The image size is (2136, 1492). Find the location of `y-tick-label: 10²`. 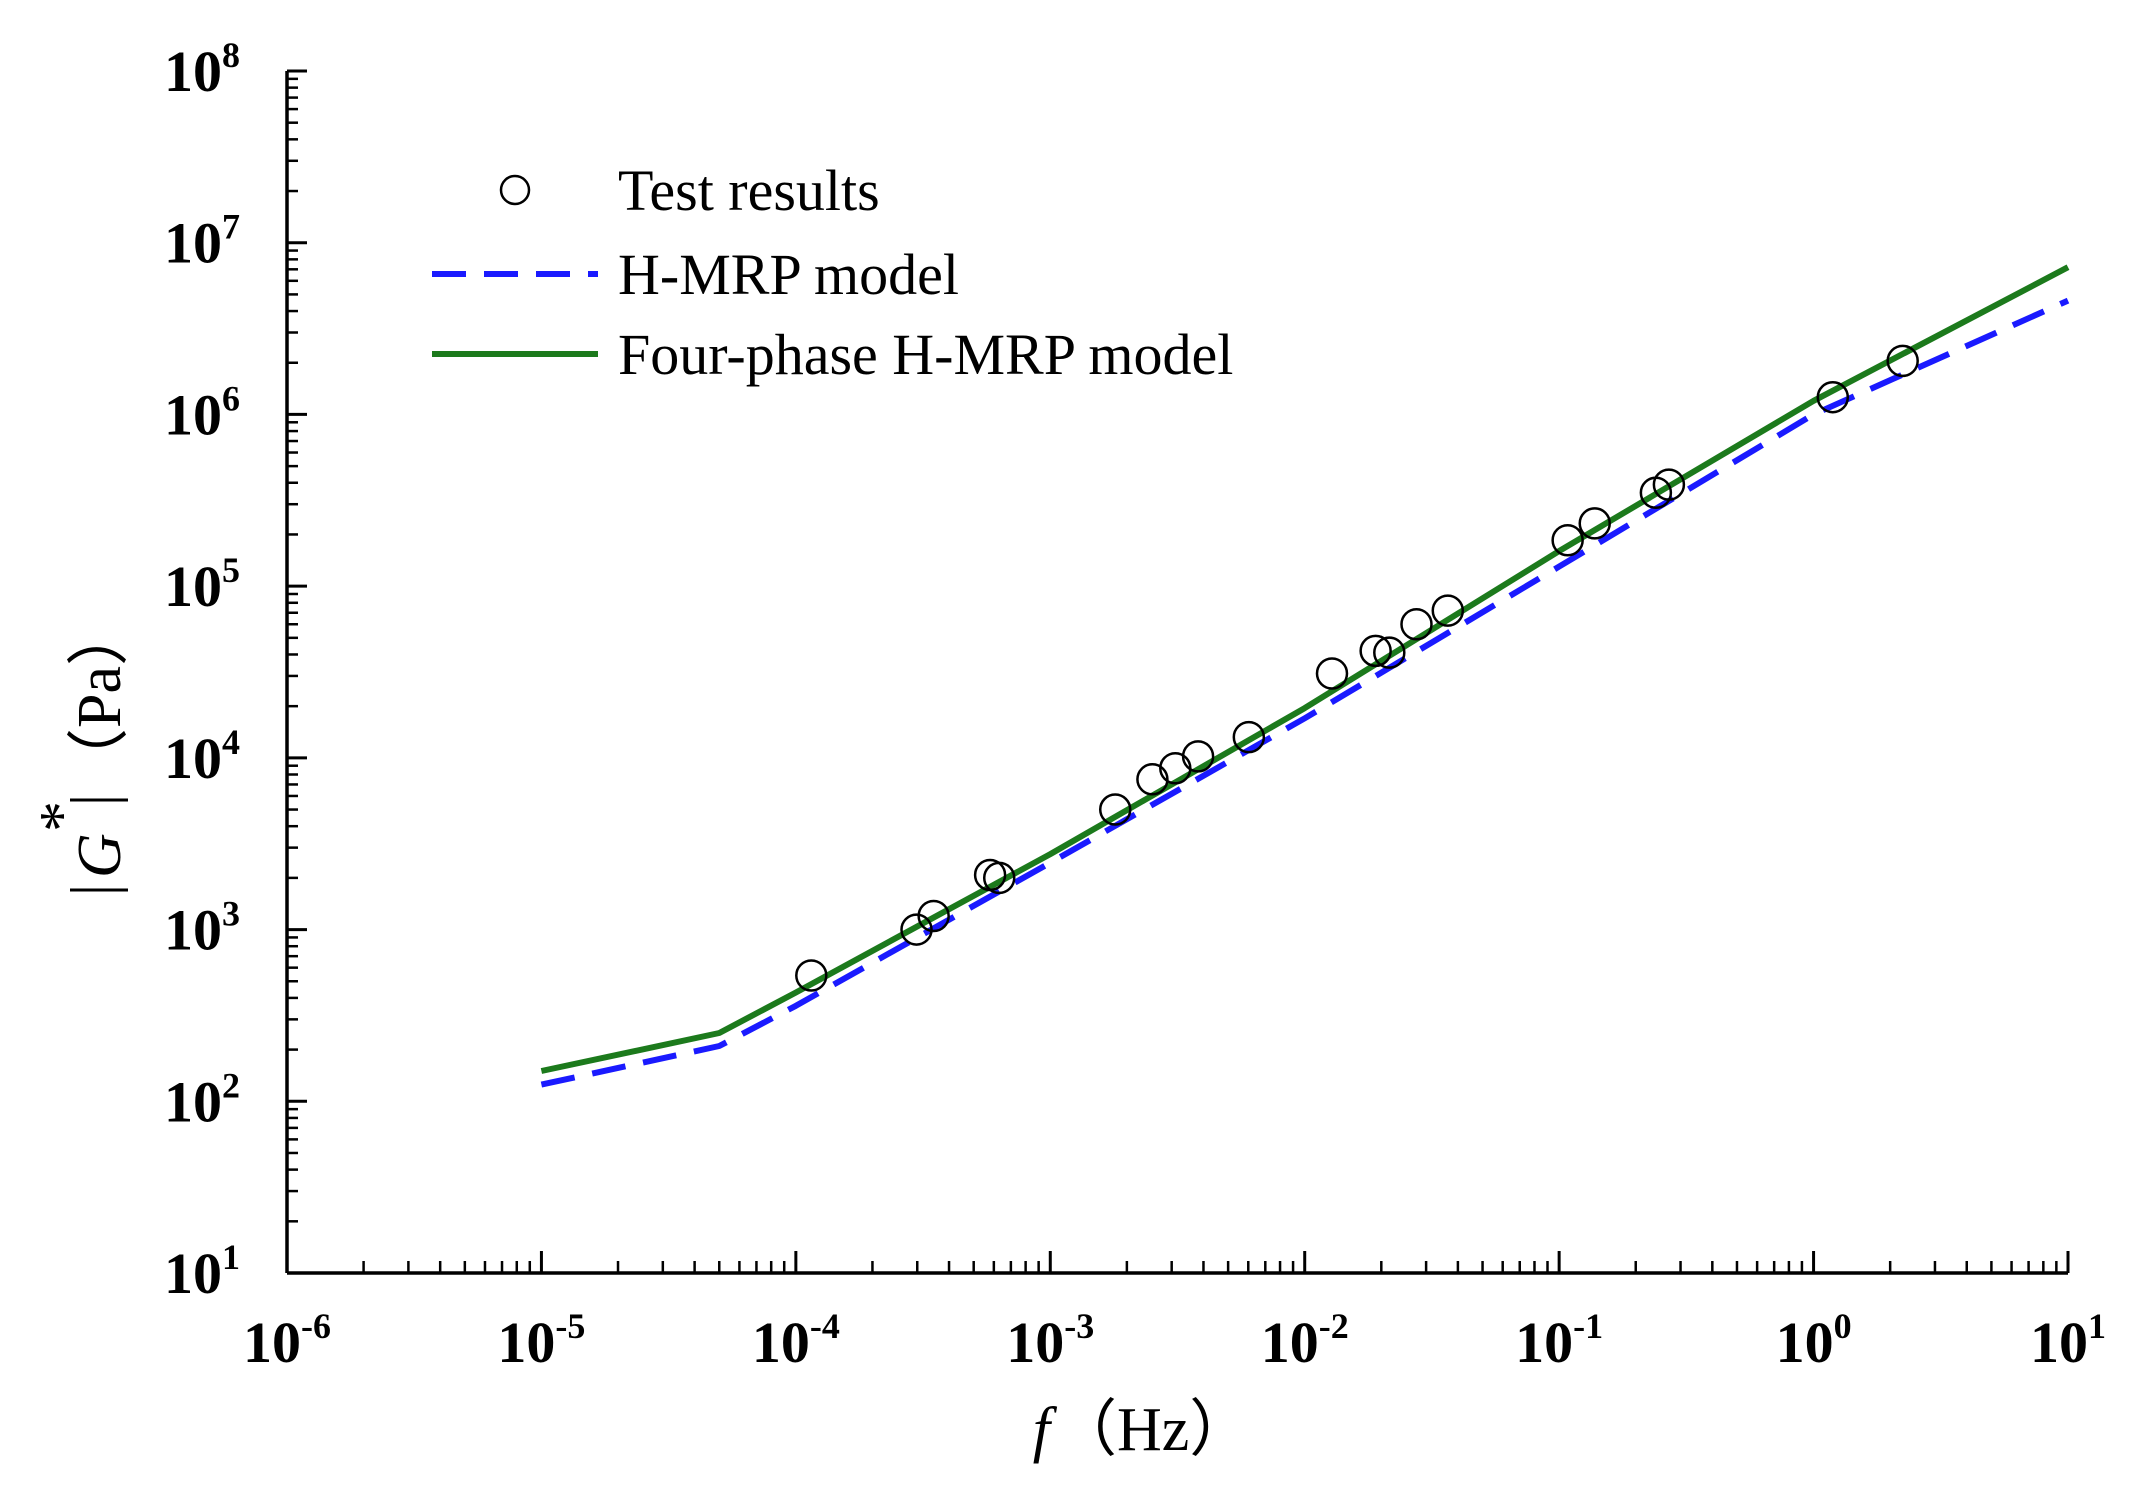

y-tick-label: 10² is located at coordinates (202, 1099).